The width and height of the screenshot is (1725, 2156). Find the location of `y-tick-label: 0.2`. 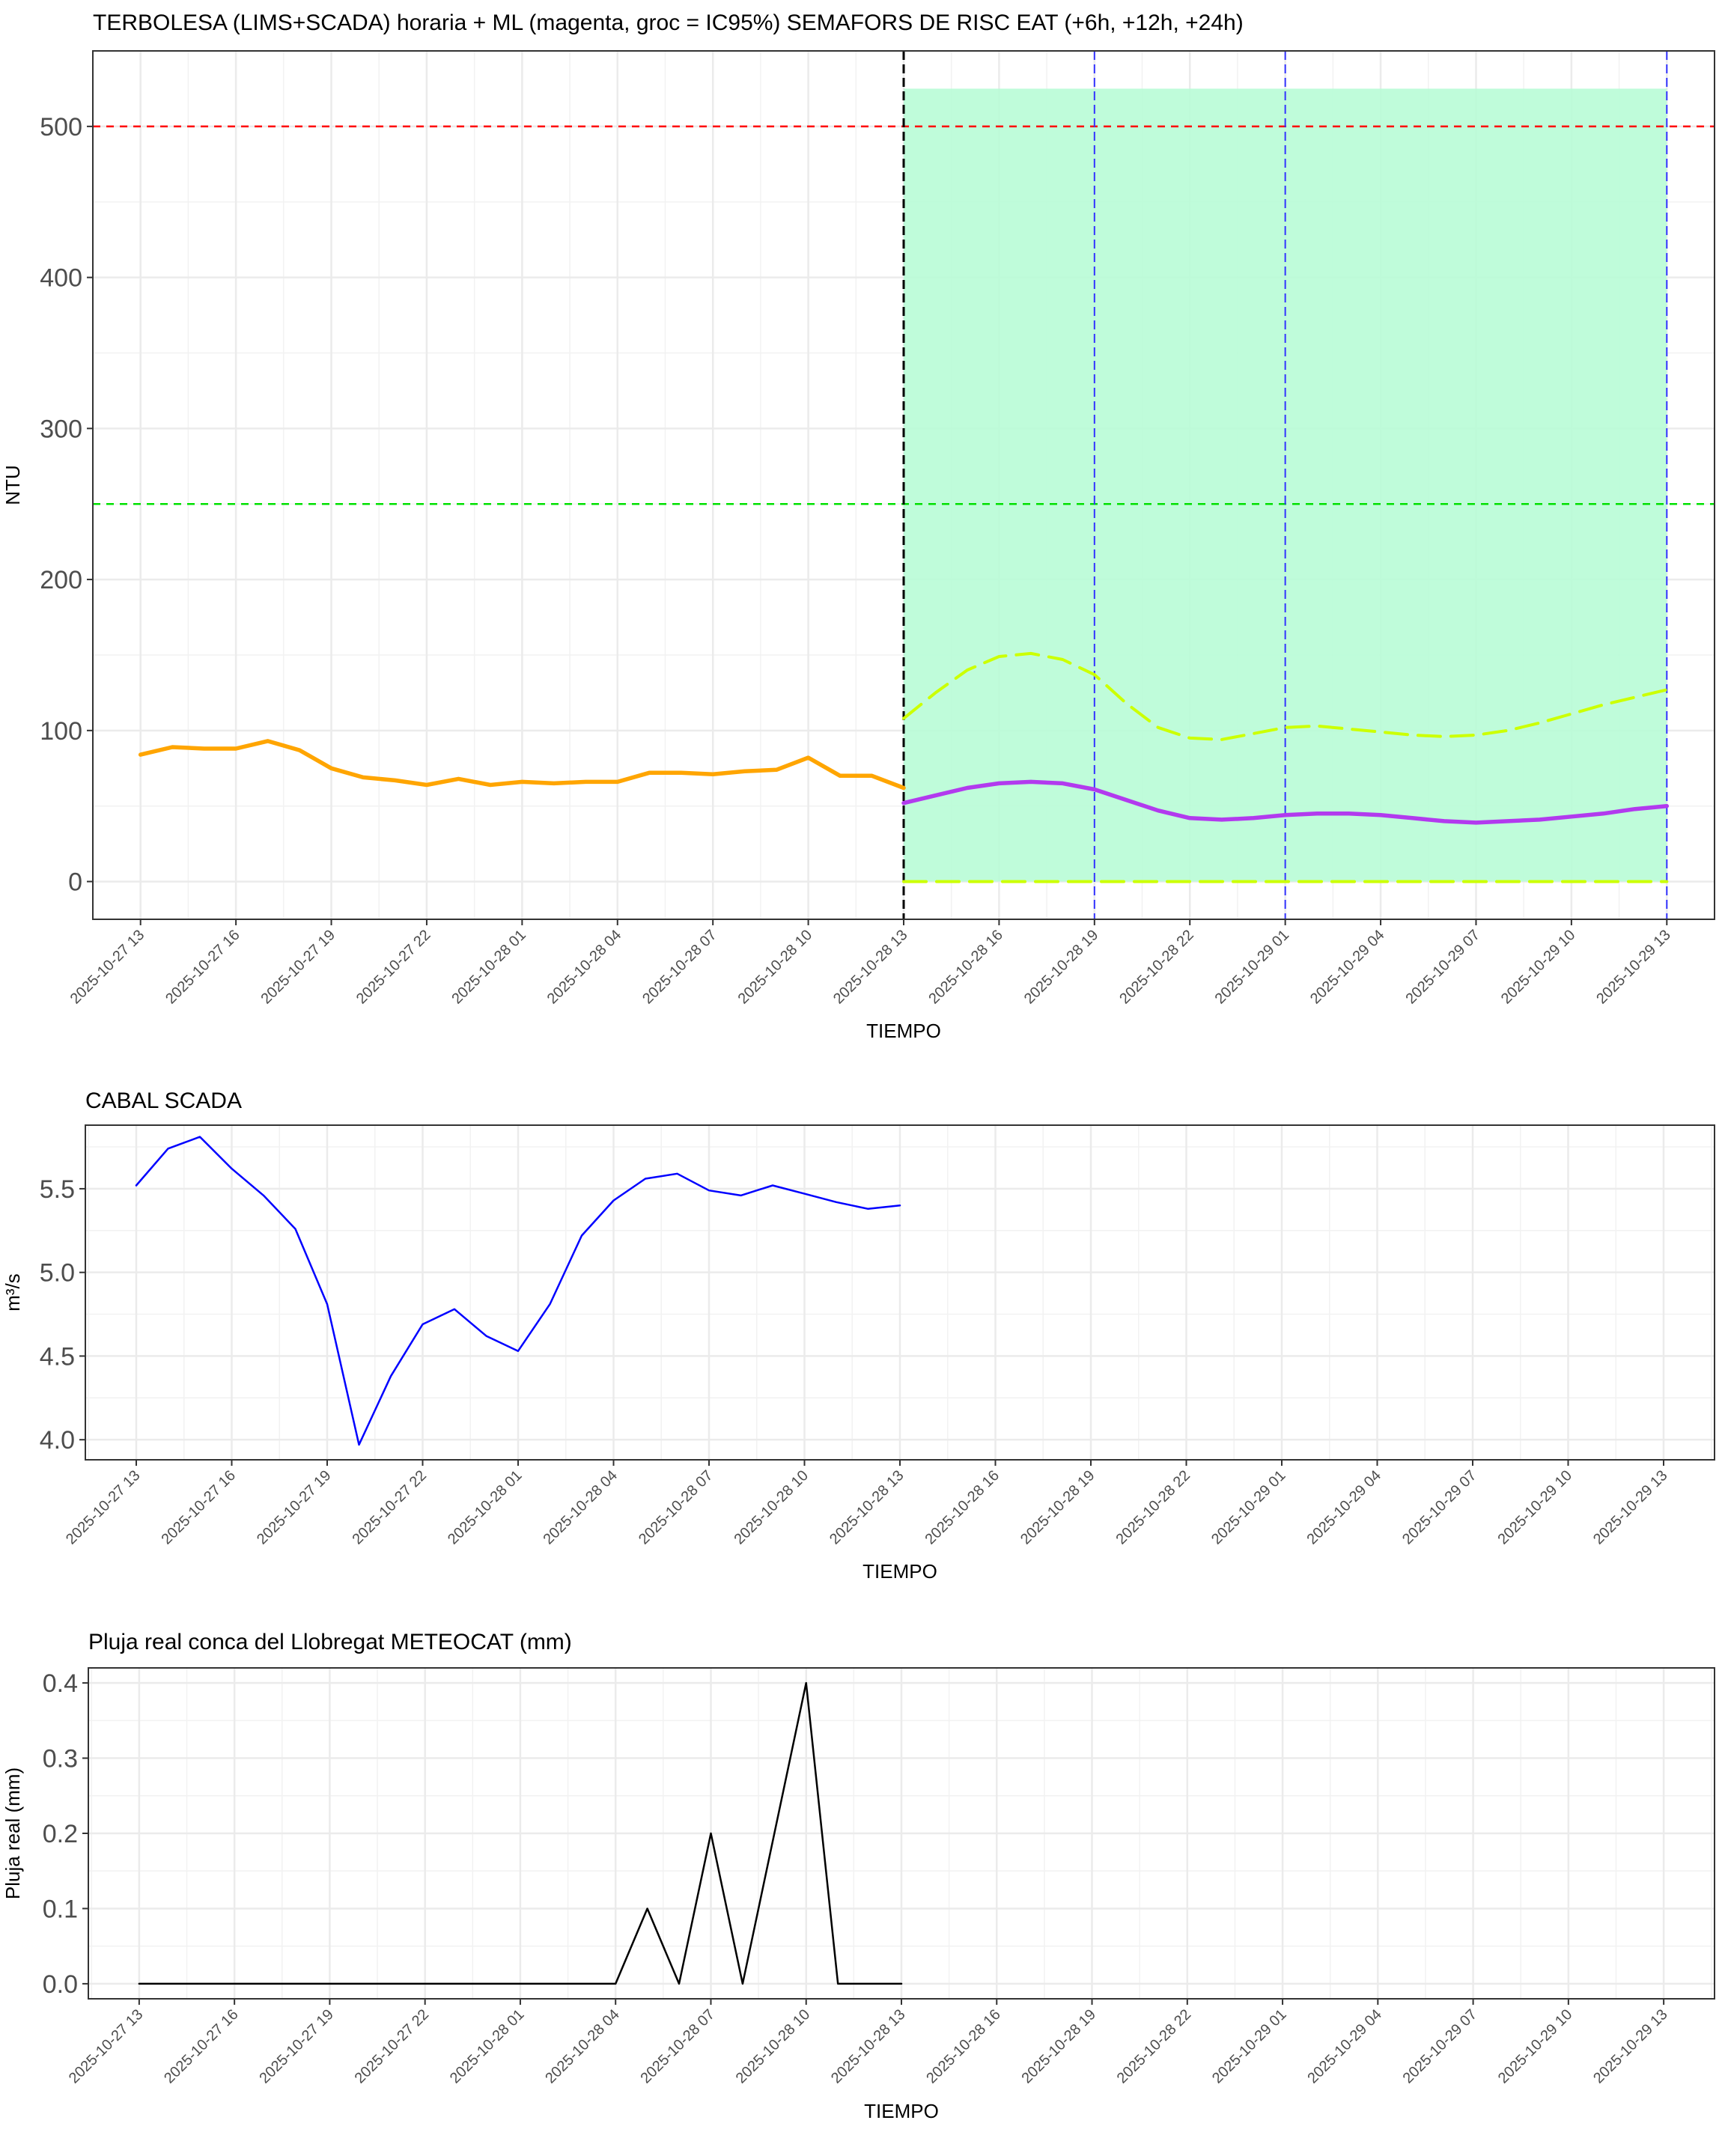

y-tick-label: 0.2 is located at coordinates (60, 1834).